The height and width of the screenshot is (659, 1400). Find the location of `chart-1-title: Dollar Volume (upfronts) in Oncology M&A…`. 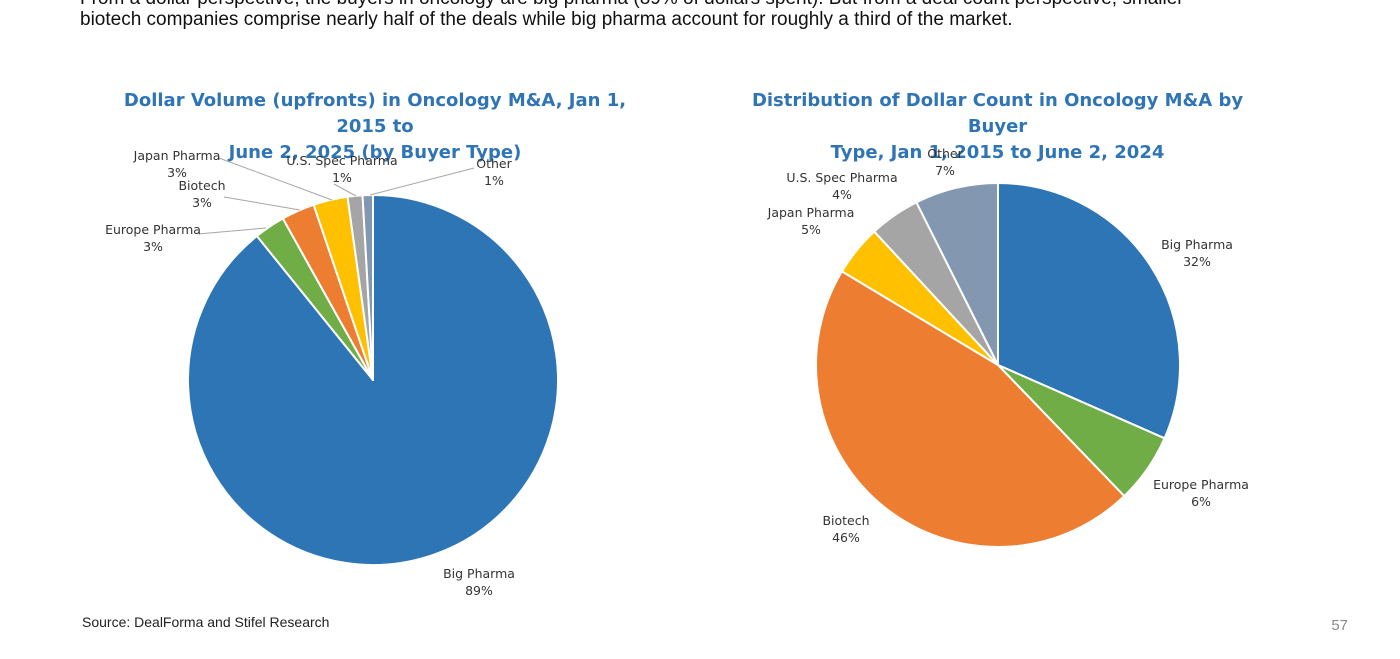

chart-1-title: Dollar Volume (upfronts) in Oncology M&A… is located at coordinates (375, 127).